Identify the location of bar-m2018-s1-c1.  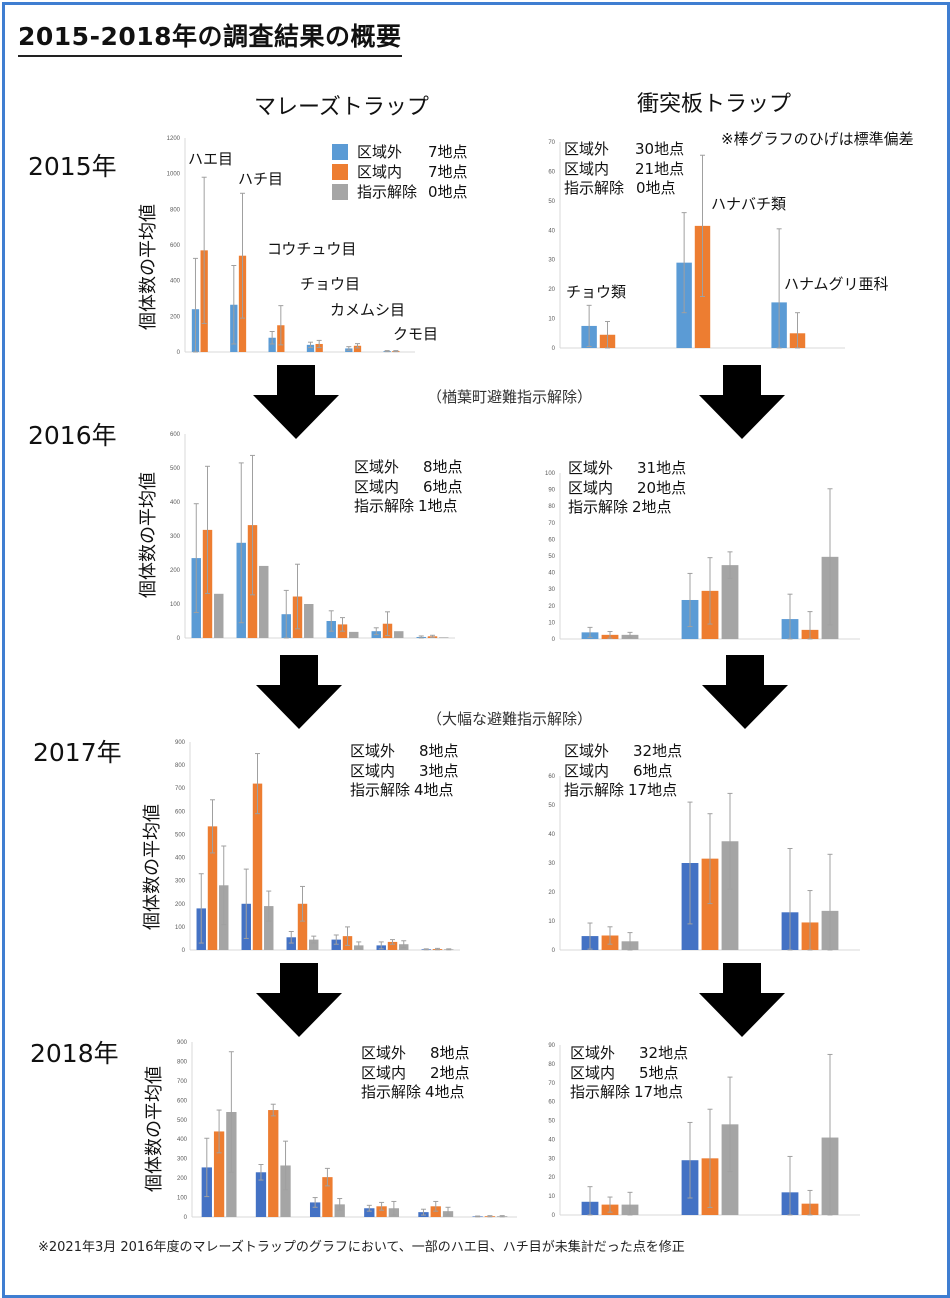
(273, 1163).